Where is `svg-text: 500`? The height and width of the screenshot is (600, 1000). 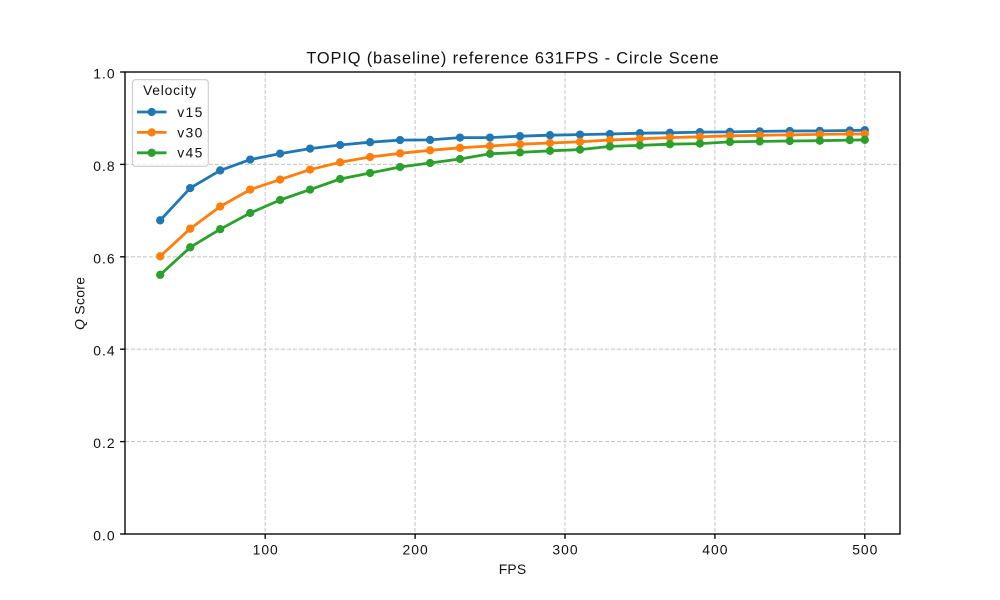
svg-text: 500 is located at coordinates (865, 550).